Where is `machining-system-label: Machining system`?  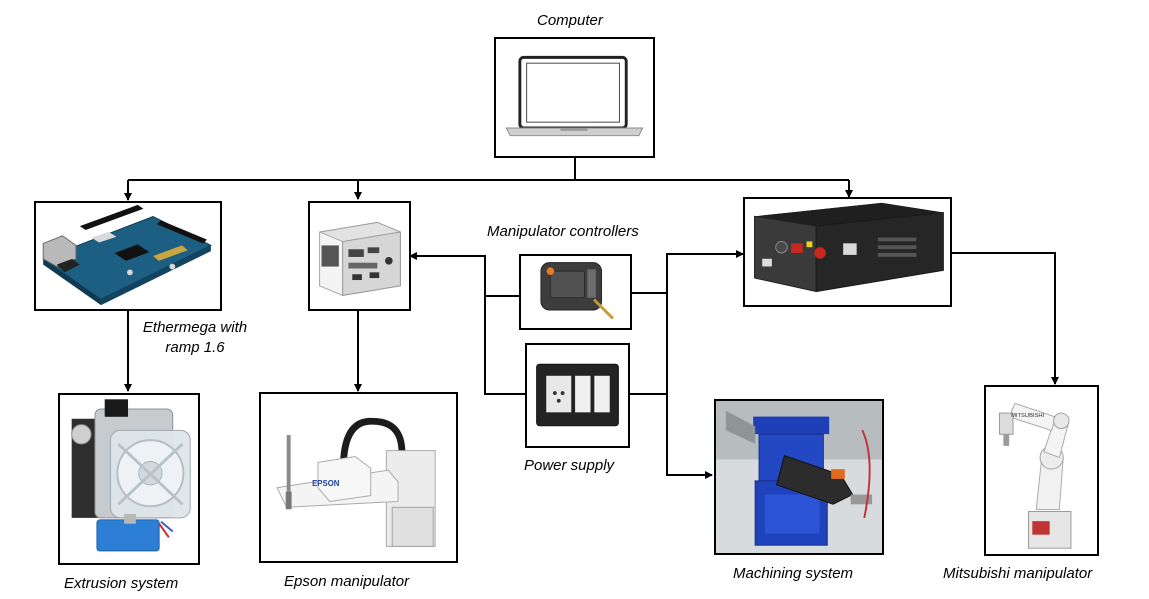 machining-system-label: Machining system is located at coordinates (793, 573).